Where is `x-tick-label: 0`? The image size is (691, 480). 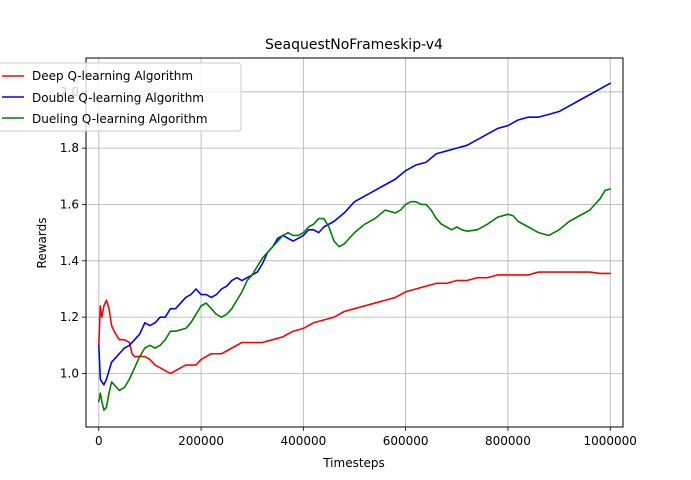
x-tick-label: 0 is located at coordinates (99, 441).